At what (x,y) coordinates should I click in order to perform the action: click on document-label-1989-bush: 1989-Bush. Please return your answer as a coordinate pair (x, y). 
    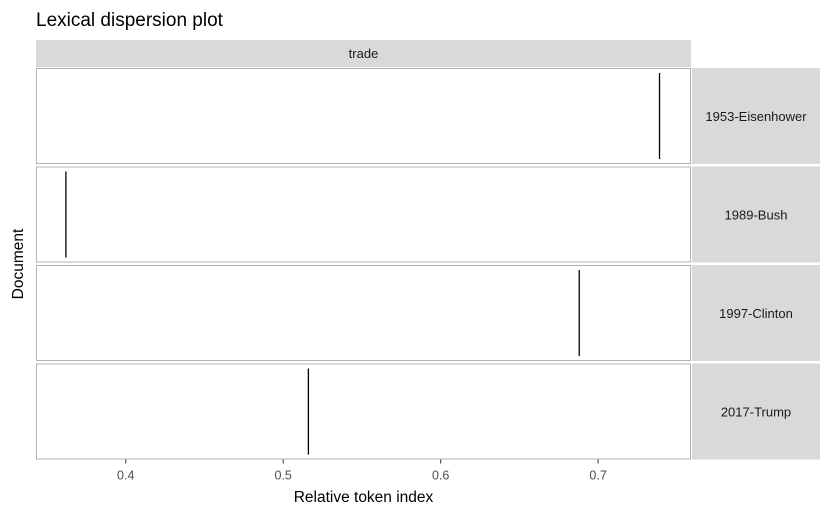
    Looking at the image, I should click on (756, 215).